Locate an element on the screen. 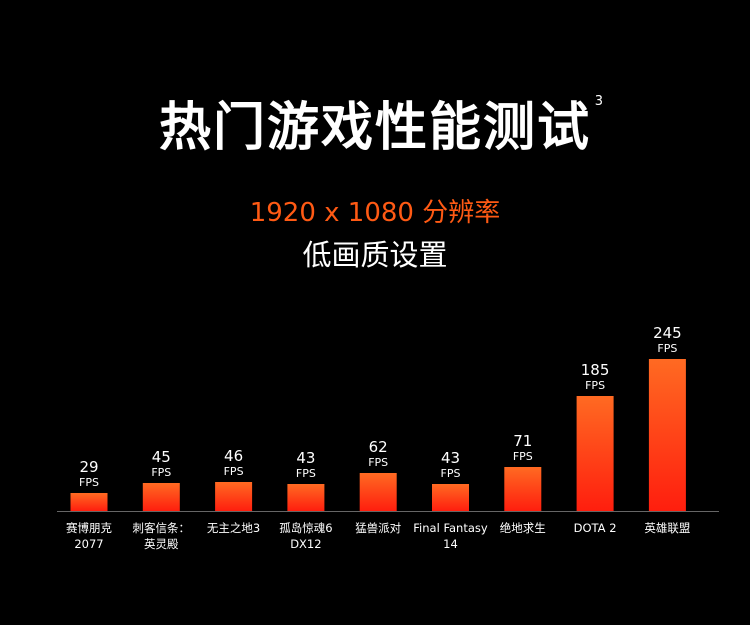 This screenshot has height=625, width=750. category-label: 英雄联盟 is located at coordinates (667, 528).